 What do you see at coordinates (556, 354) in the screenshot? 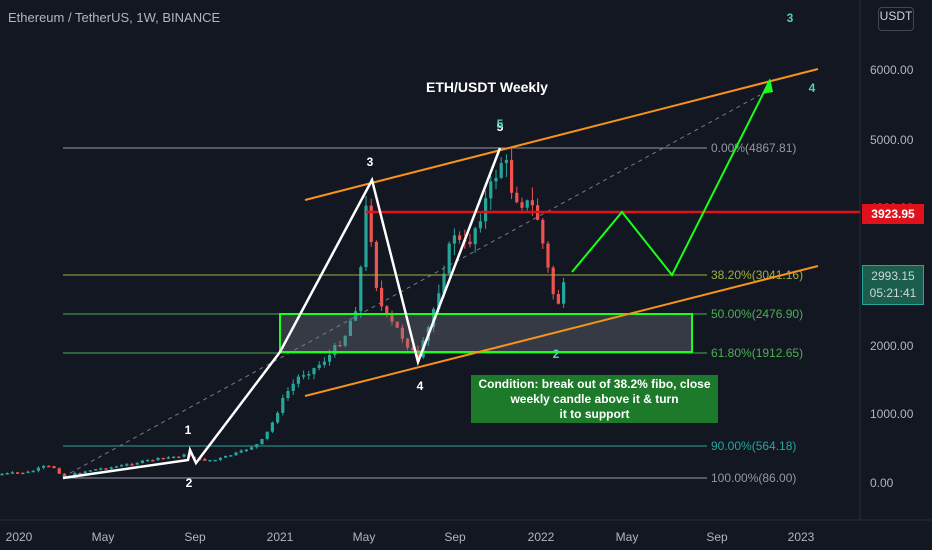
I see `wave-label: 2` at bounding box center [556, 354].